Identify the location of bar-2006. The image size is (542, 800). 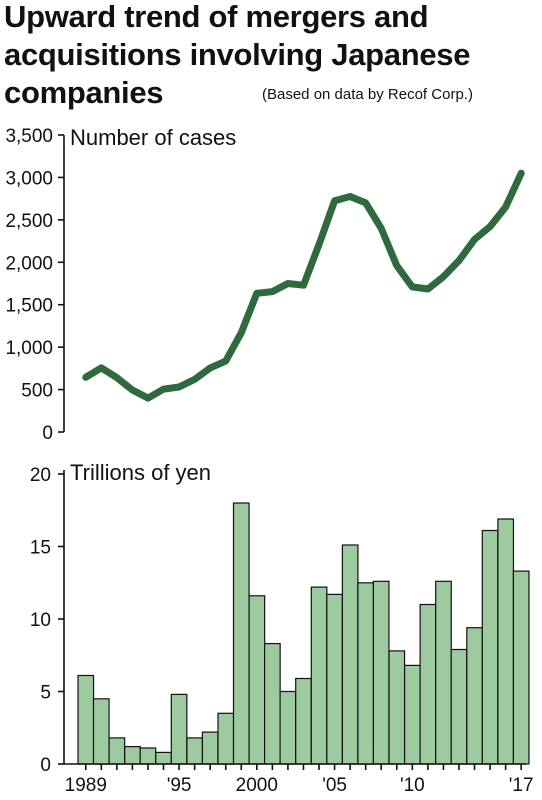
(350, 654).